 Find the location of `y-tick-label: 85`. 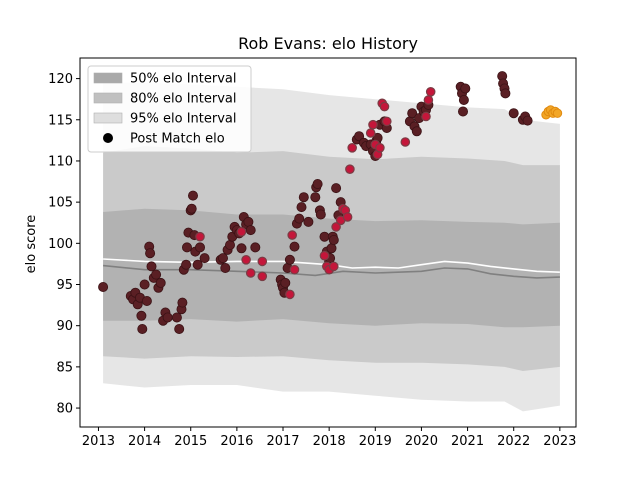

y-tick-label: 85 is located at coordinates (64, 367).